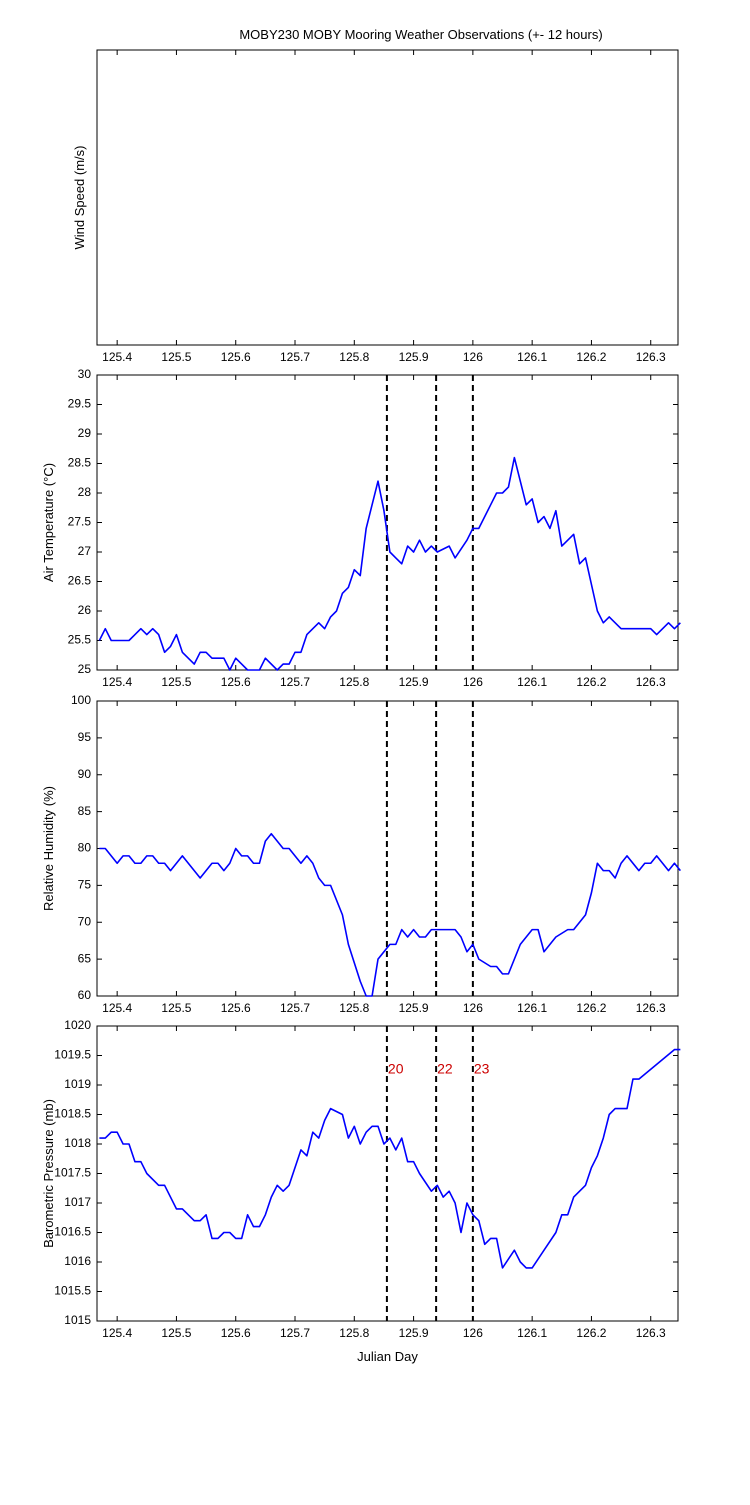  Describe the element at coordinates (85, 737) in the screenshot. I see `y-tick-label: 95` at that location.